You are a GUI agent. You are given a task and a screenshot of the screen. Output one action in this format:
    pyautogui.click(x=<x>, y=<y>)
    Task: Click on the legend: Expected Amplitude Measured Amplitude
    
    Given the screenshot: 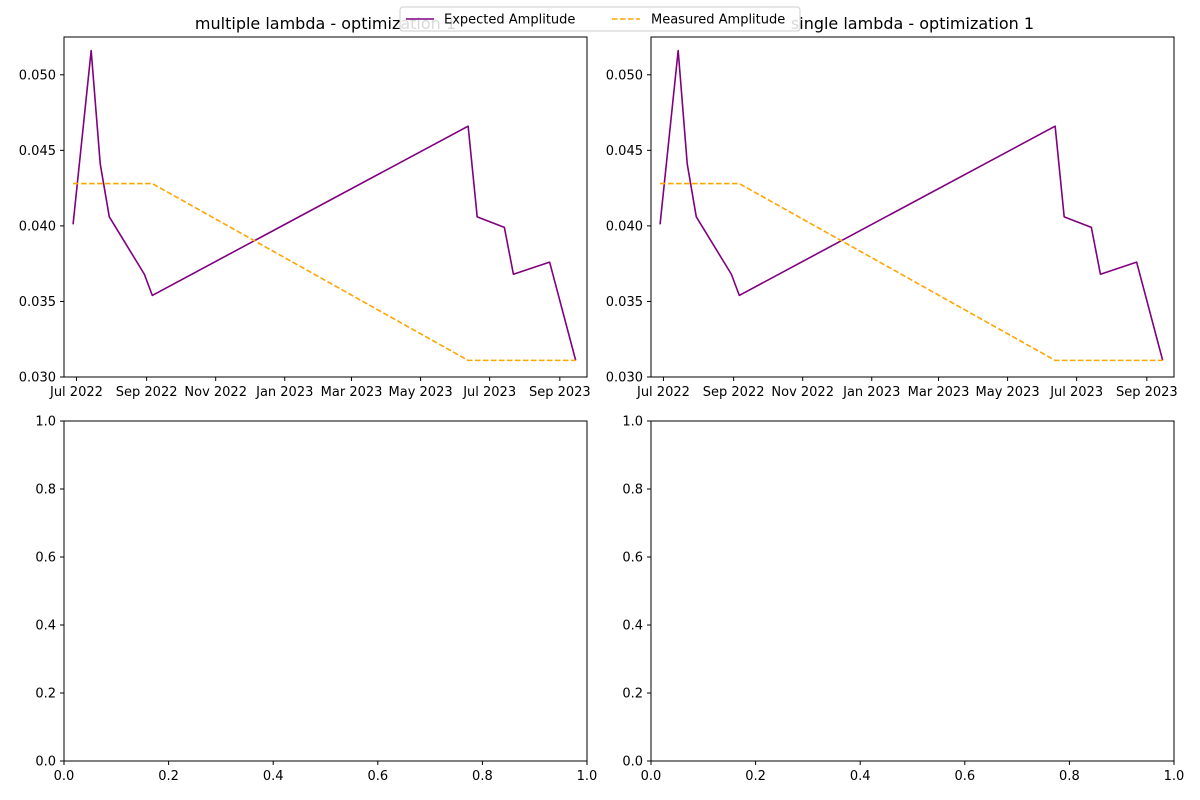 What is the action you would take?
    pyautogui.click(x=600, y=19)
    